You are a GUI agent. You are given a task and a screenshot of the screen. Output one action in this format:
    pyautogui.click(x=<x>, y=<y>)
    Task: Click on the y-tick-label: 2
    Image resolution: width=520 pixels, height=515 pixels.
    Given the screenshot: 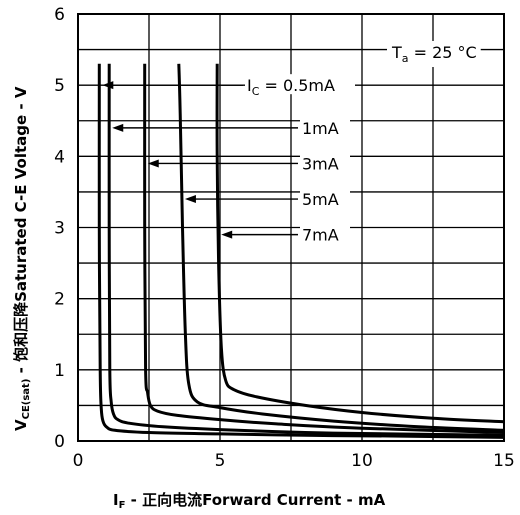 What is the action you would take?
    pyautogui.click(x=59, y=300)
    